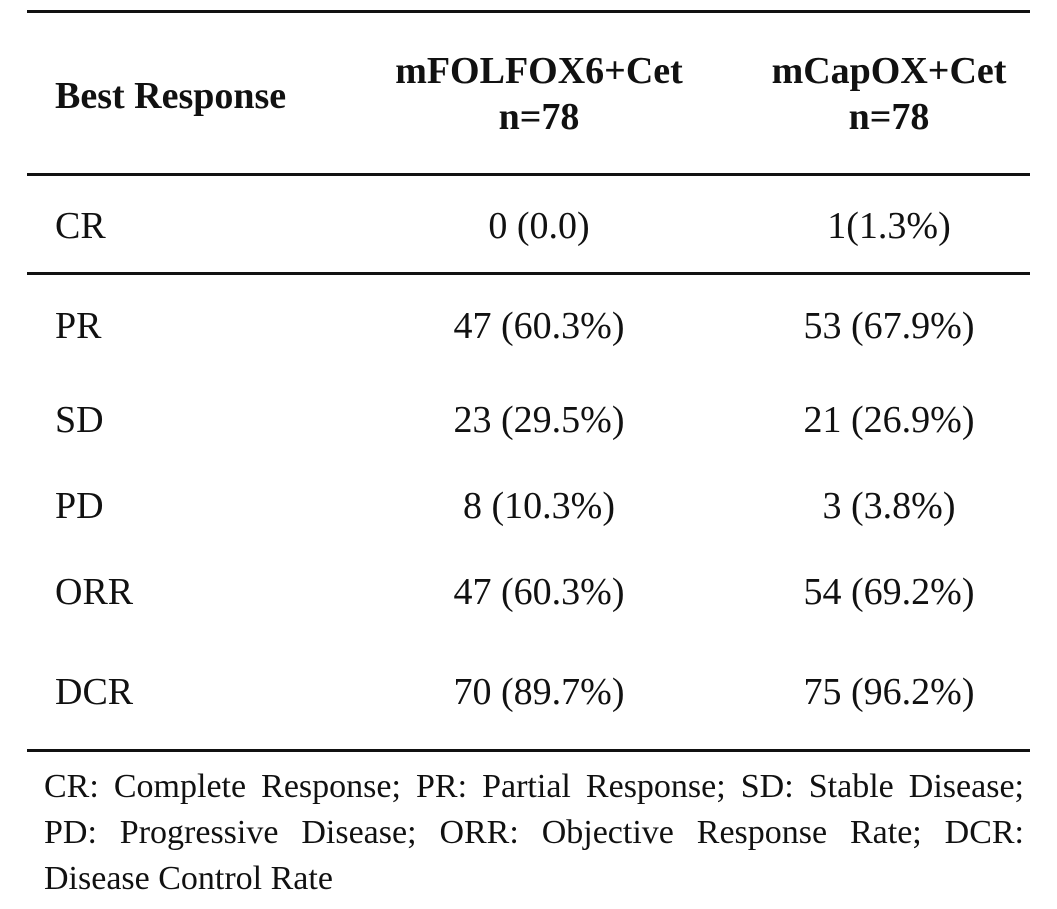  What do you see at coordinates (889, 117) in the screenshot?
I see `header-mcapox-cet-n: n=78` at bounding box center [889, 117].